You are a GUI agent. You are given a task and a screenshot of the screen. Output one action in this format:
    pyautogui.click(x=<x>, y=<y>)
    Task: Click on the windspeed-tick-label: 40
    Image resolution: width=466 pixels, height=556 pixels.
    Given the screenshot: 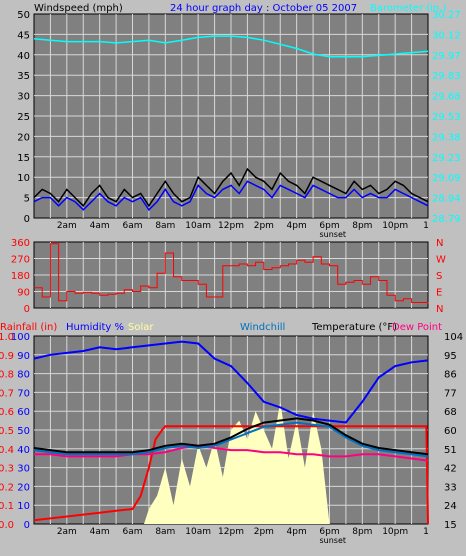 What is the action you would take?
    pyautogui.click(x=23, y=56)
    